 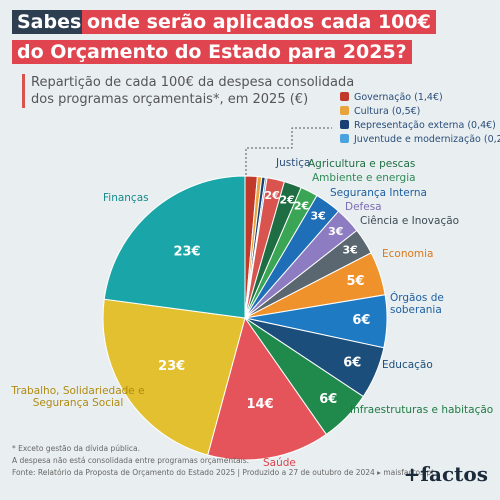 I want to click on category-label: Segurança Interna, so click(x=378, y=193).